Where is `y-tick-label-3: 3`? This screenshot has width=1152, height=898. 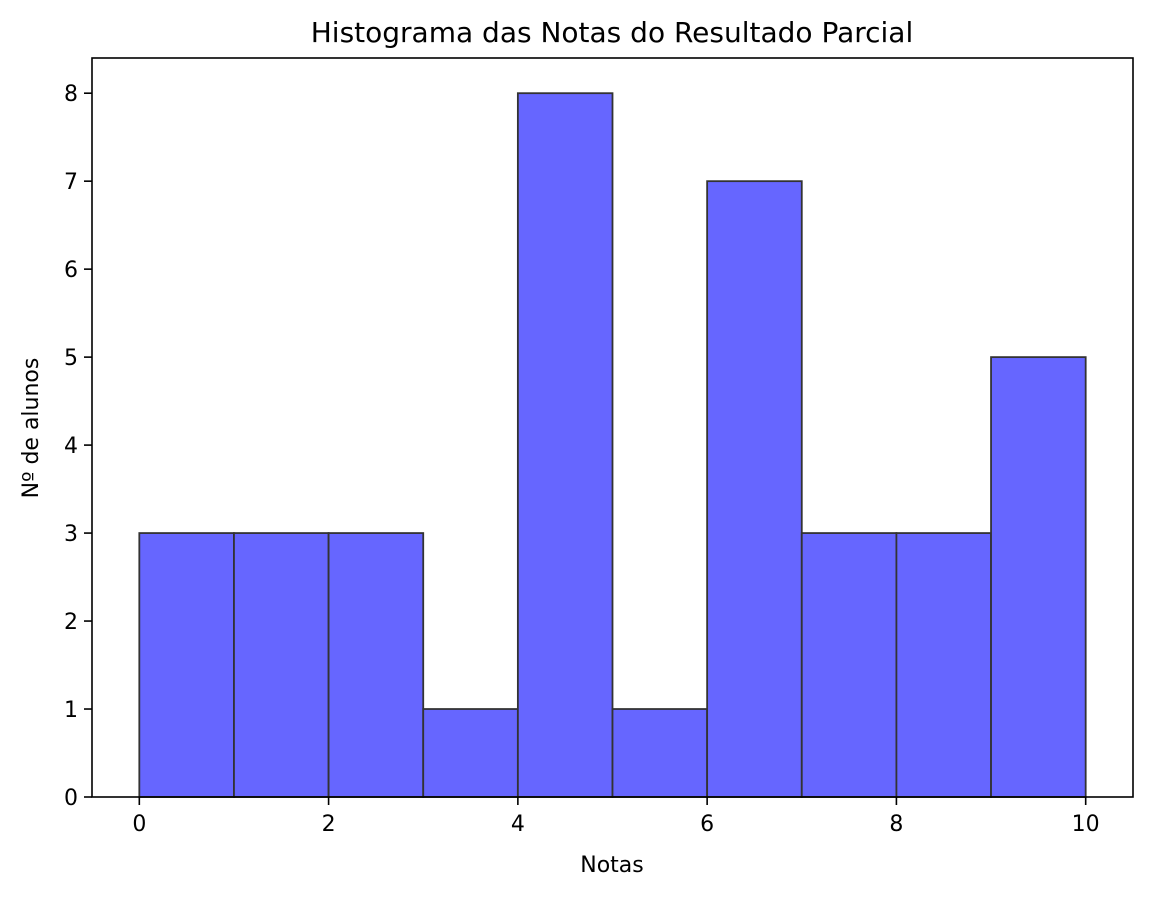
y-tick-label-3: 3 is located at coordinates (71, 534).